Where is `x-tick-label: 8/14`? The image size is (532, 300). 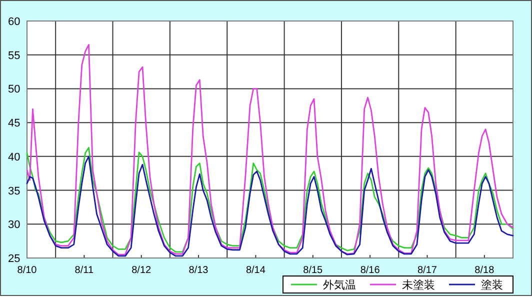
x-tick-label: 8/14 is located at coordinates (256, 270).